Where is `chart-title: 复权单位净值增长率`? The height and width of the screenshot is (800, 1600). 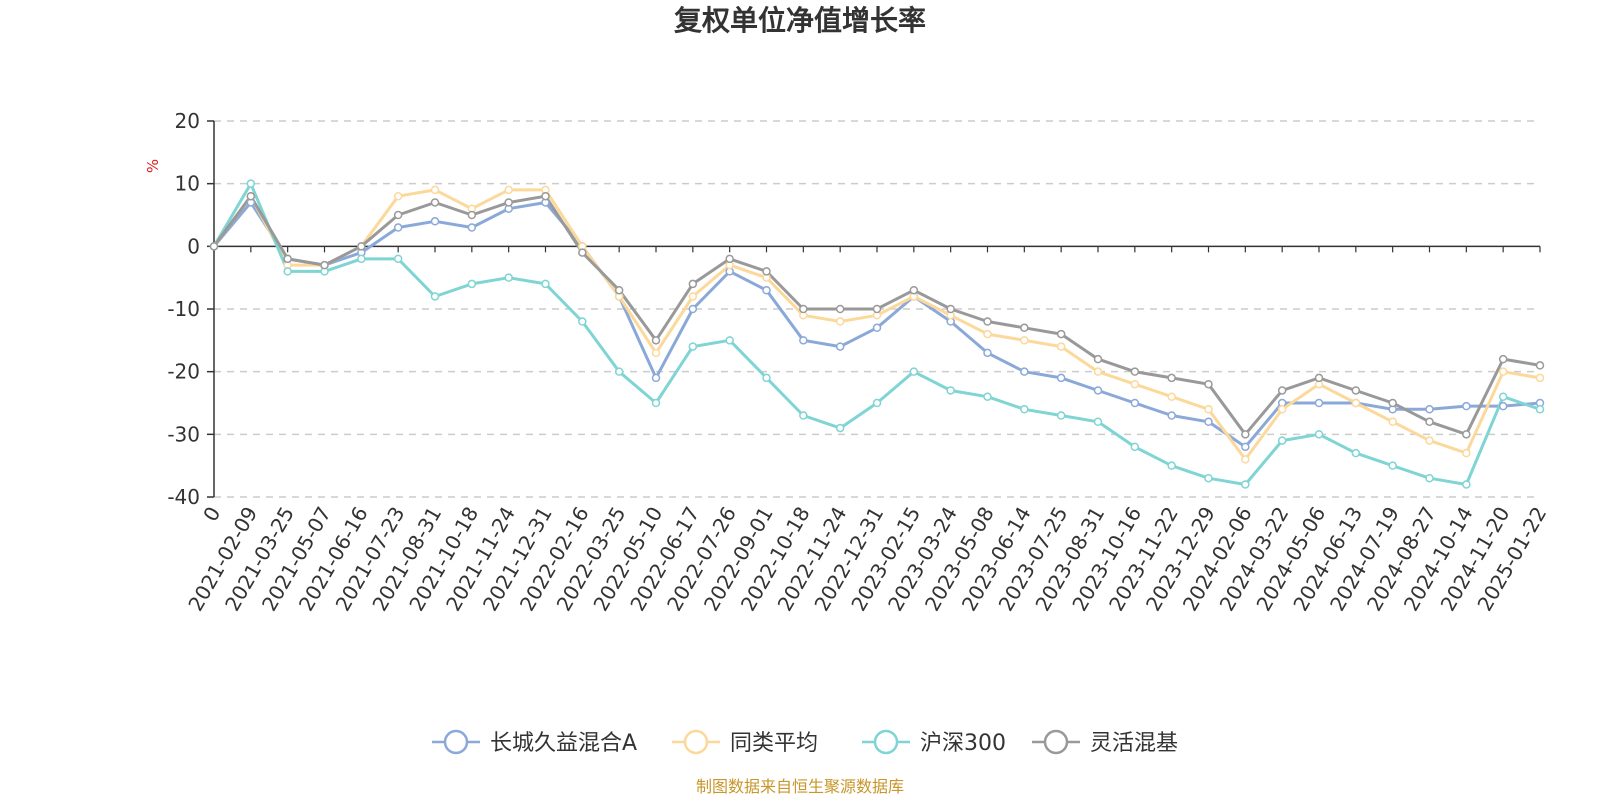
chart-title: 复权单位净值增长率 is located at coordinates (800, 20).